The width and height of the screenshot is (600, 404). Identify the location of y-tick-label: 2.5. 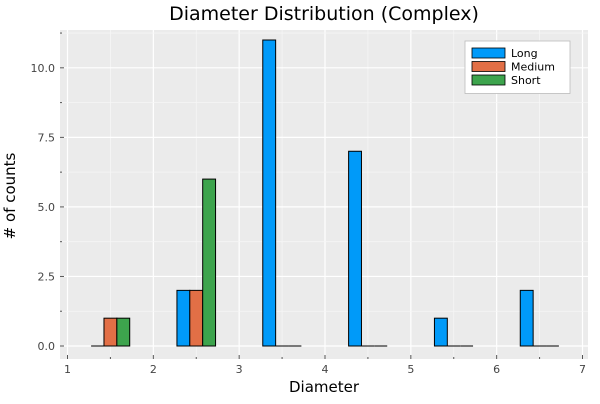
(47, 276).